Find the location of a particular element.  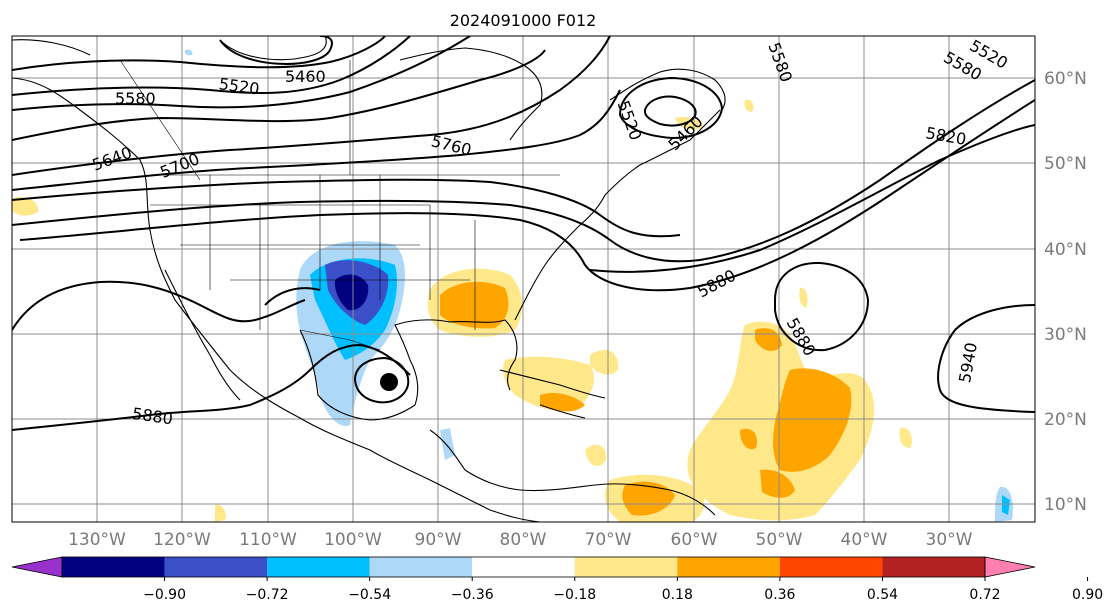

lat-label: 30°N is located at coordinates (1065, 335).